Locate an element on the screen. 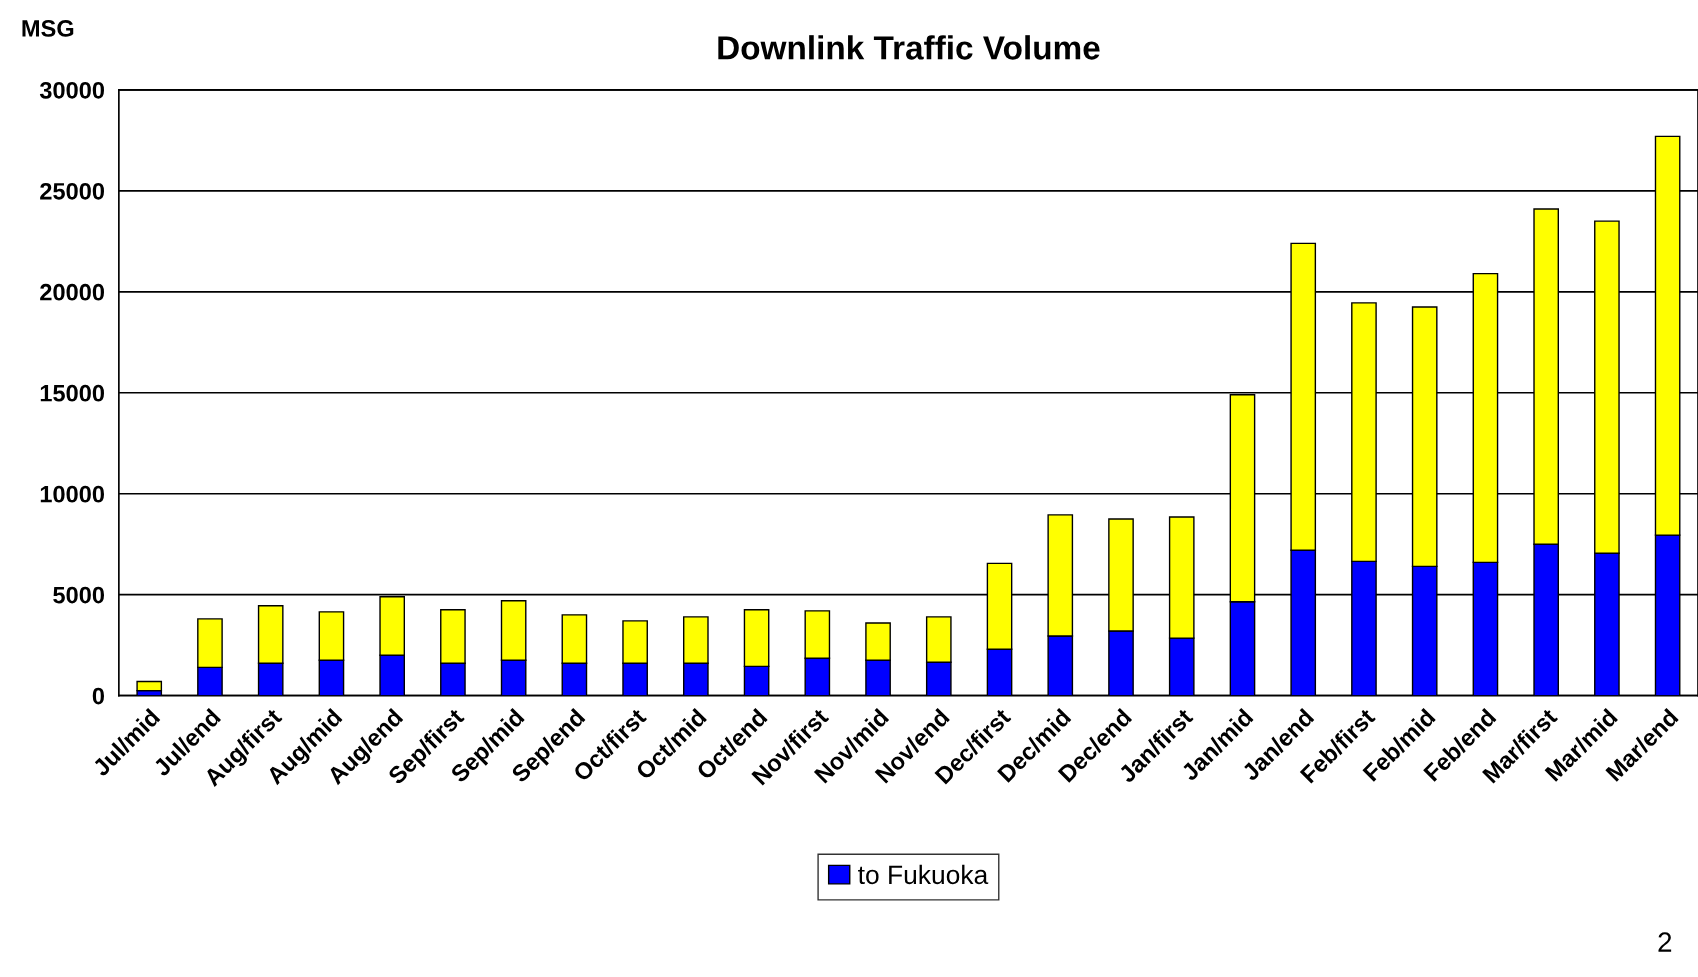  y-tick-label: 10000 is located at coordinates (72, 494).